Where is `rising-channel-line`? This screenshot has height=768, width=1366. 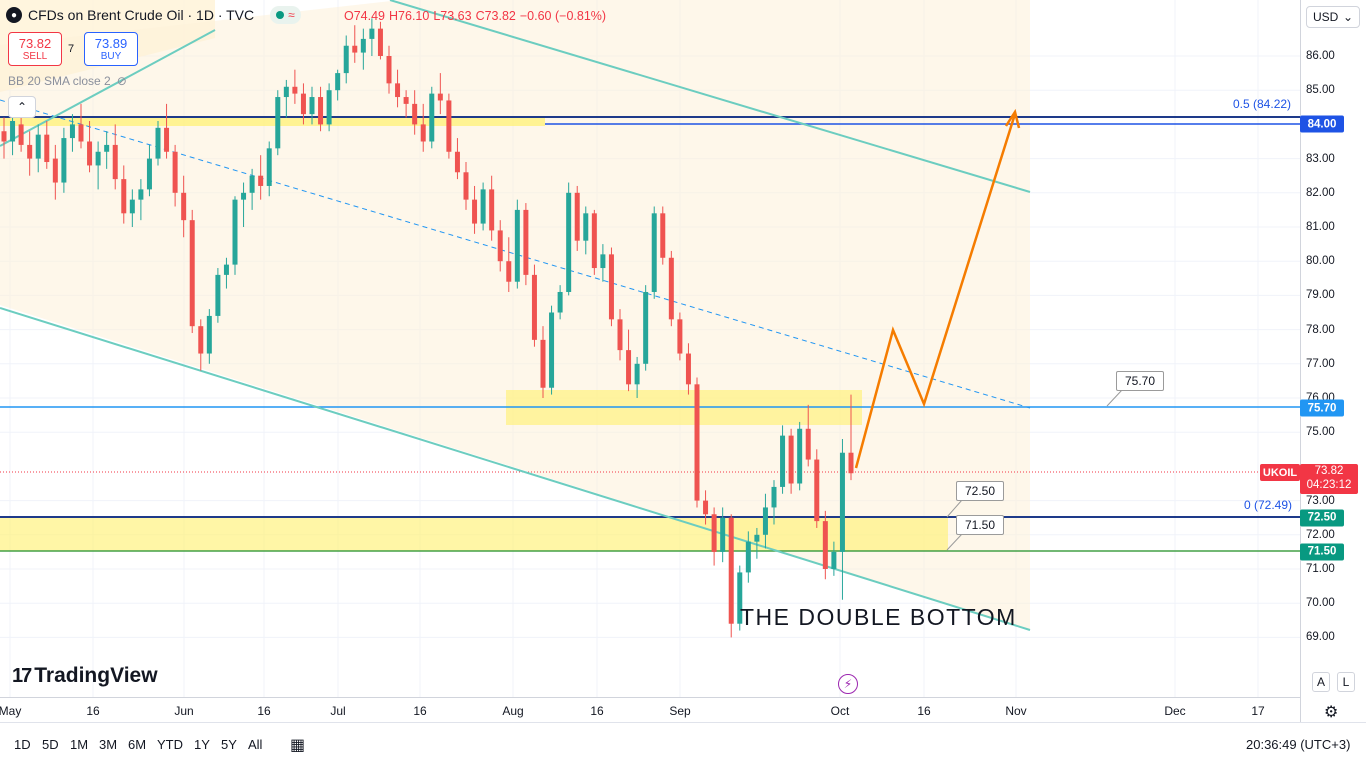
rising-channel-line is located at coordinates (108, 88).